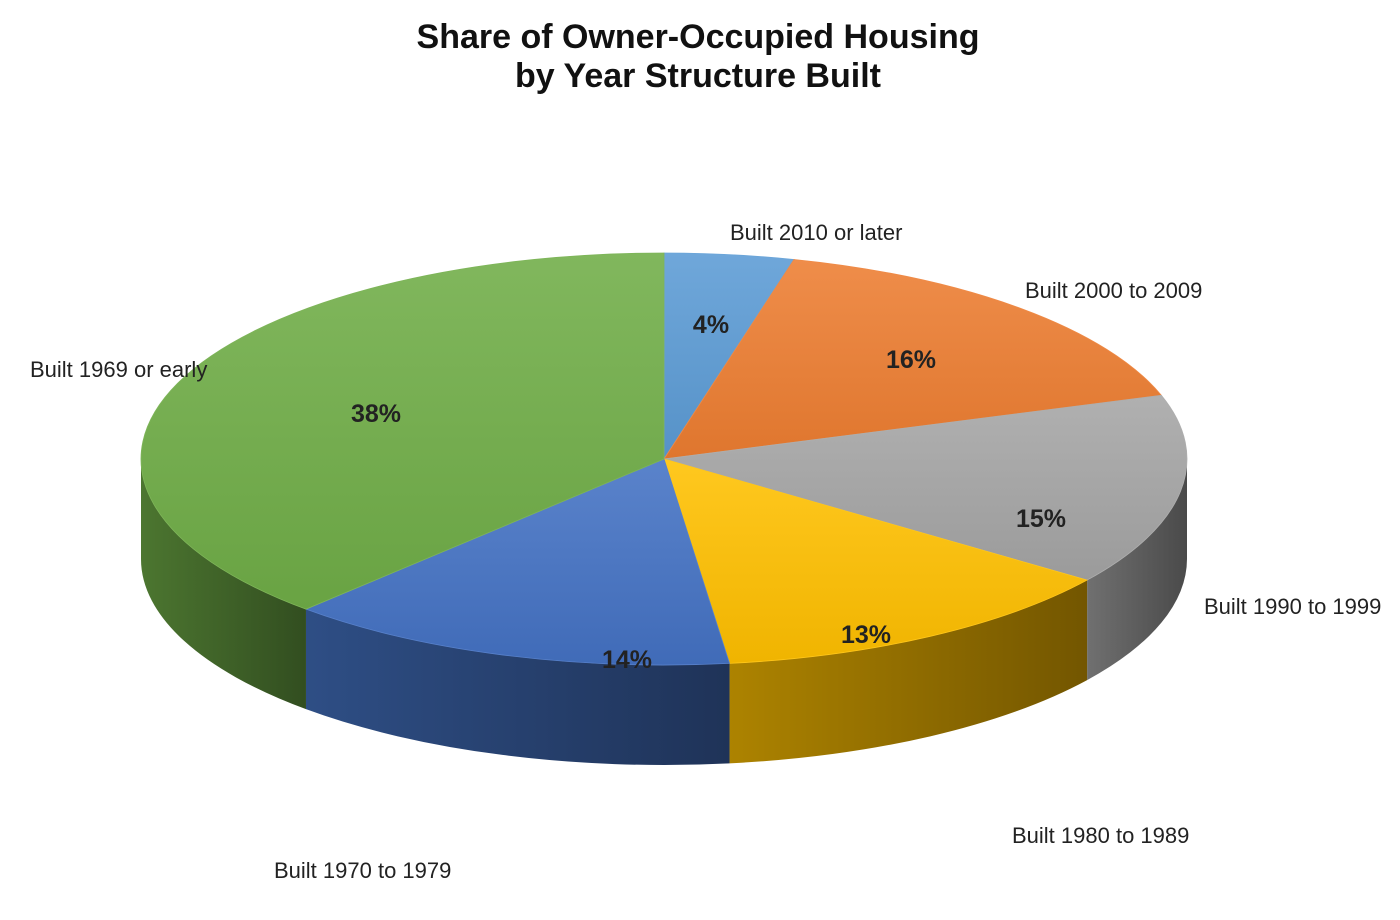 Image resolution: width=1400 pixels, height=920 pixels. What do you see at coordinates (627, 660) in the screenshot?
I see `value-label-s1970: 14%` at bounding box center [627, 660].